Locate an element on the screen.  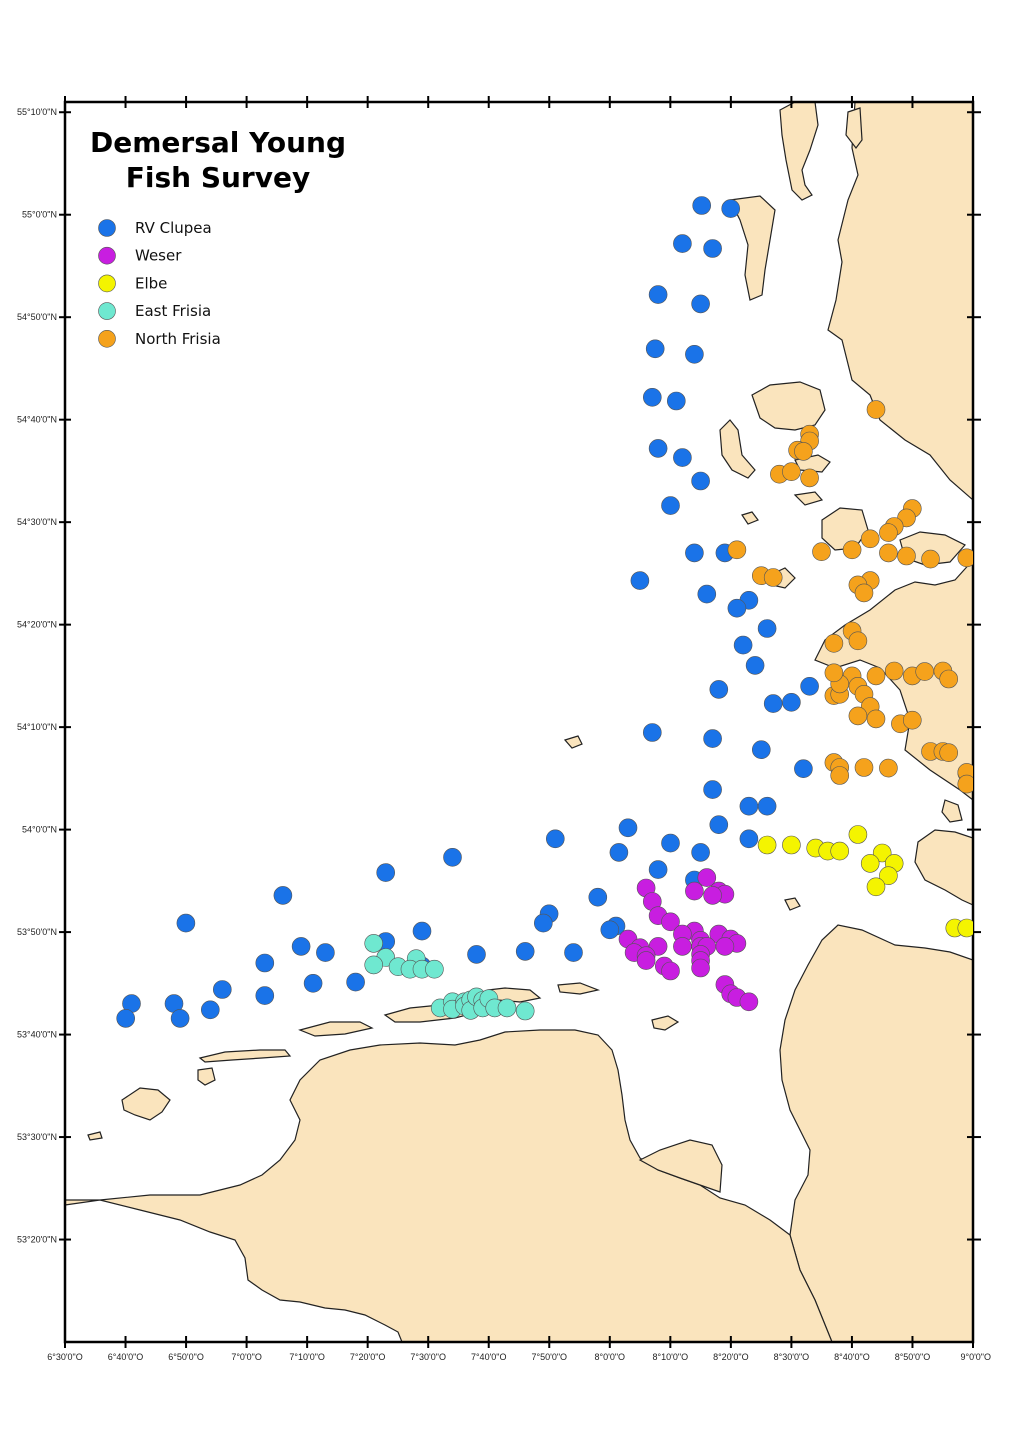
lat-label: 53°40'0"N is located at coordinates (37, 1035).